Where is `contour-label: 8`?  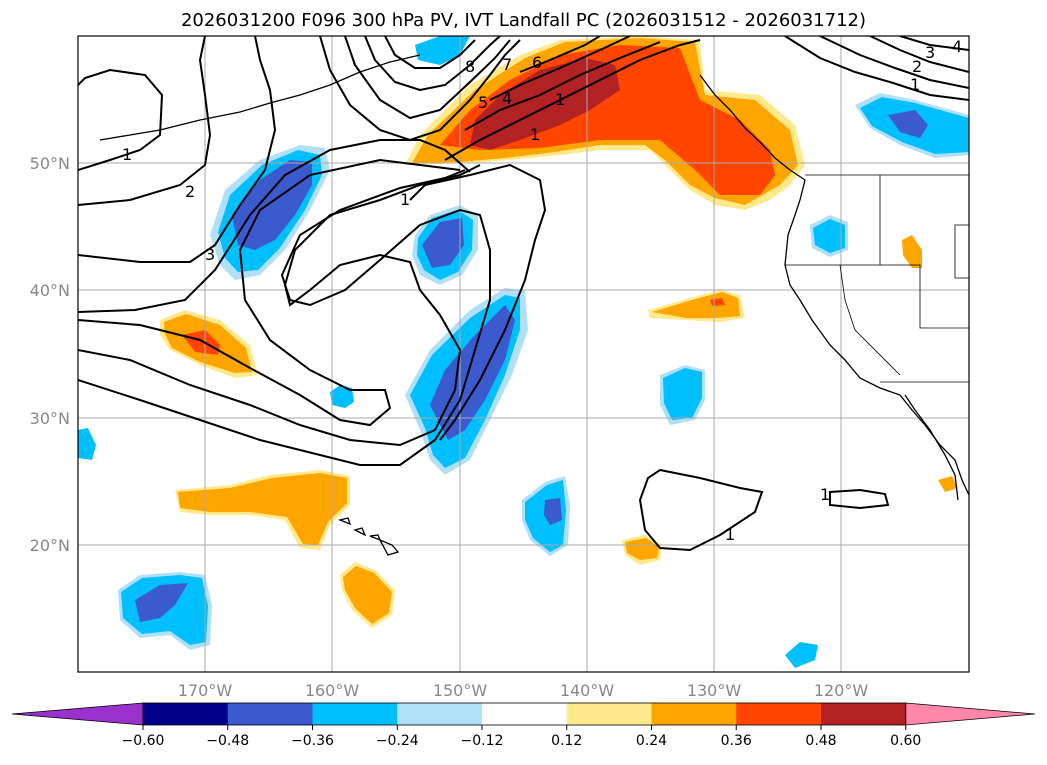
contour-label: 8 is located at coordinates (470, 66).